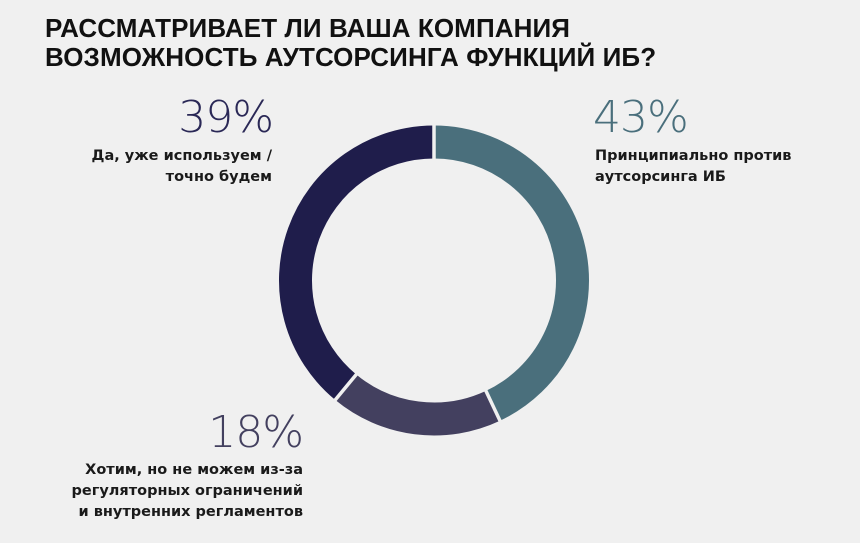  I want to click on category-label-want-line-3: и внутренних регламентов, so click(190, 512).